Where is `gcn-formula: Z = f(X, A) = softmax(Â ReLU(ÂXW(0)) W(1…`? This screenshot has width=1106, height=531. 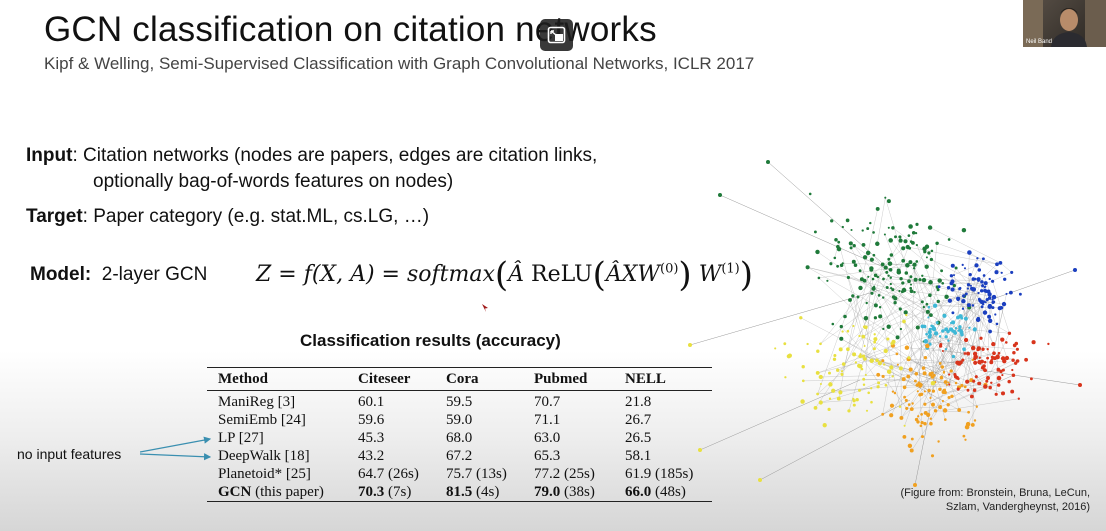 gcn-formula: Z = f(X, A) = softmax(Â ReLU(ÂXW(0)) W(1… is located at coordinates (504, 275).